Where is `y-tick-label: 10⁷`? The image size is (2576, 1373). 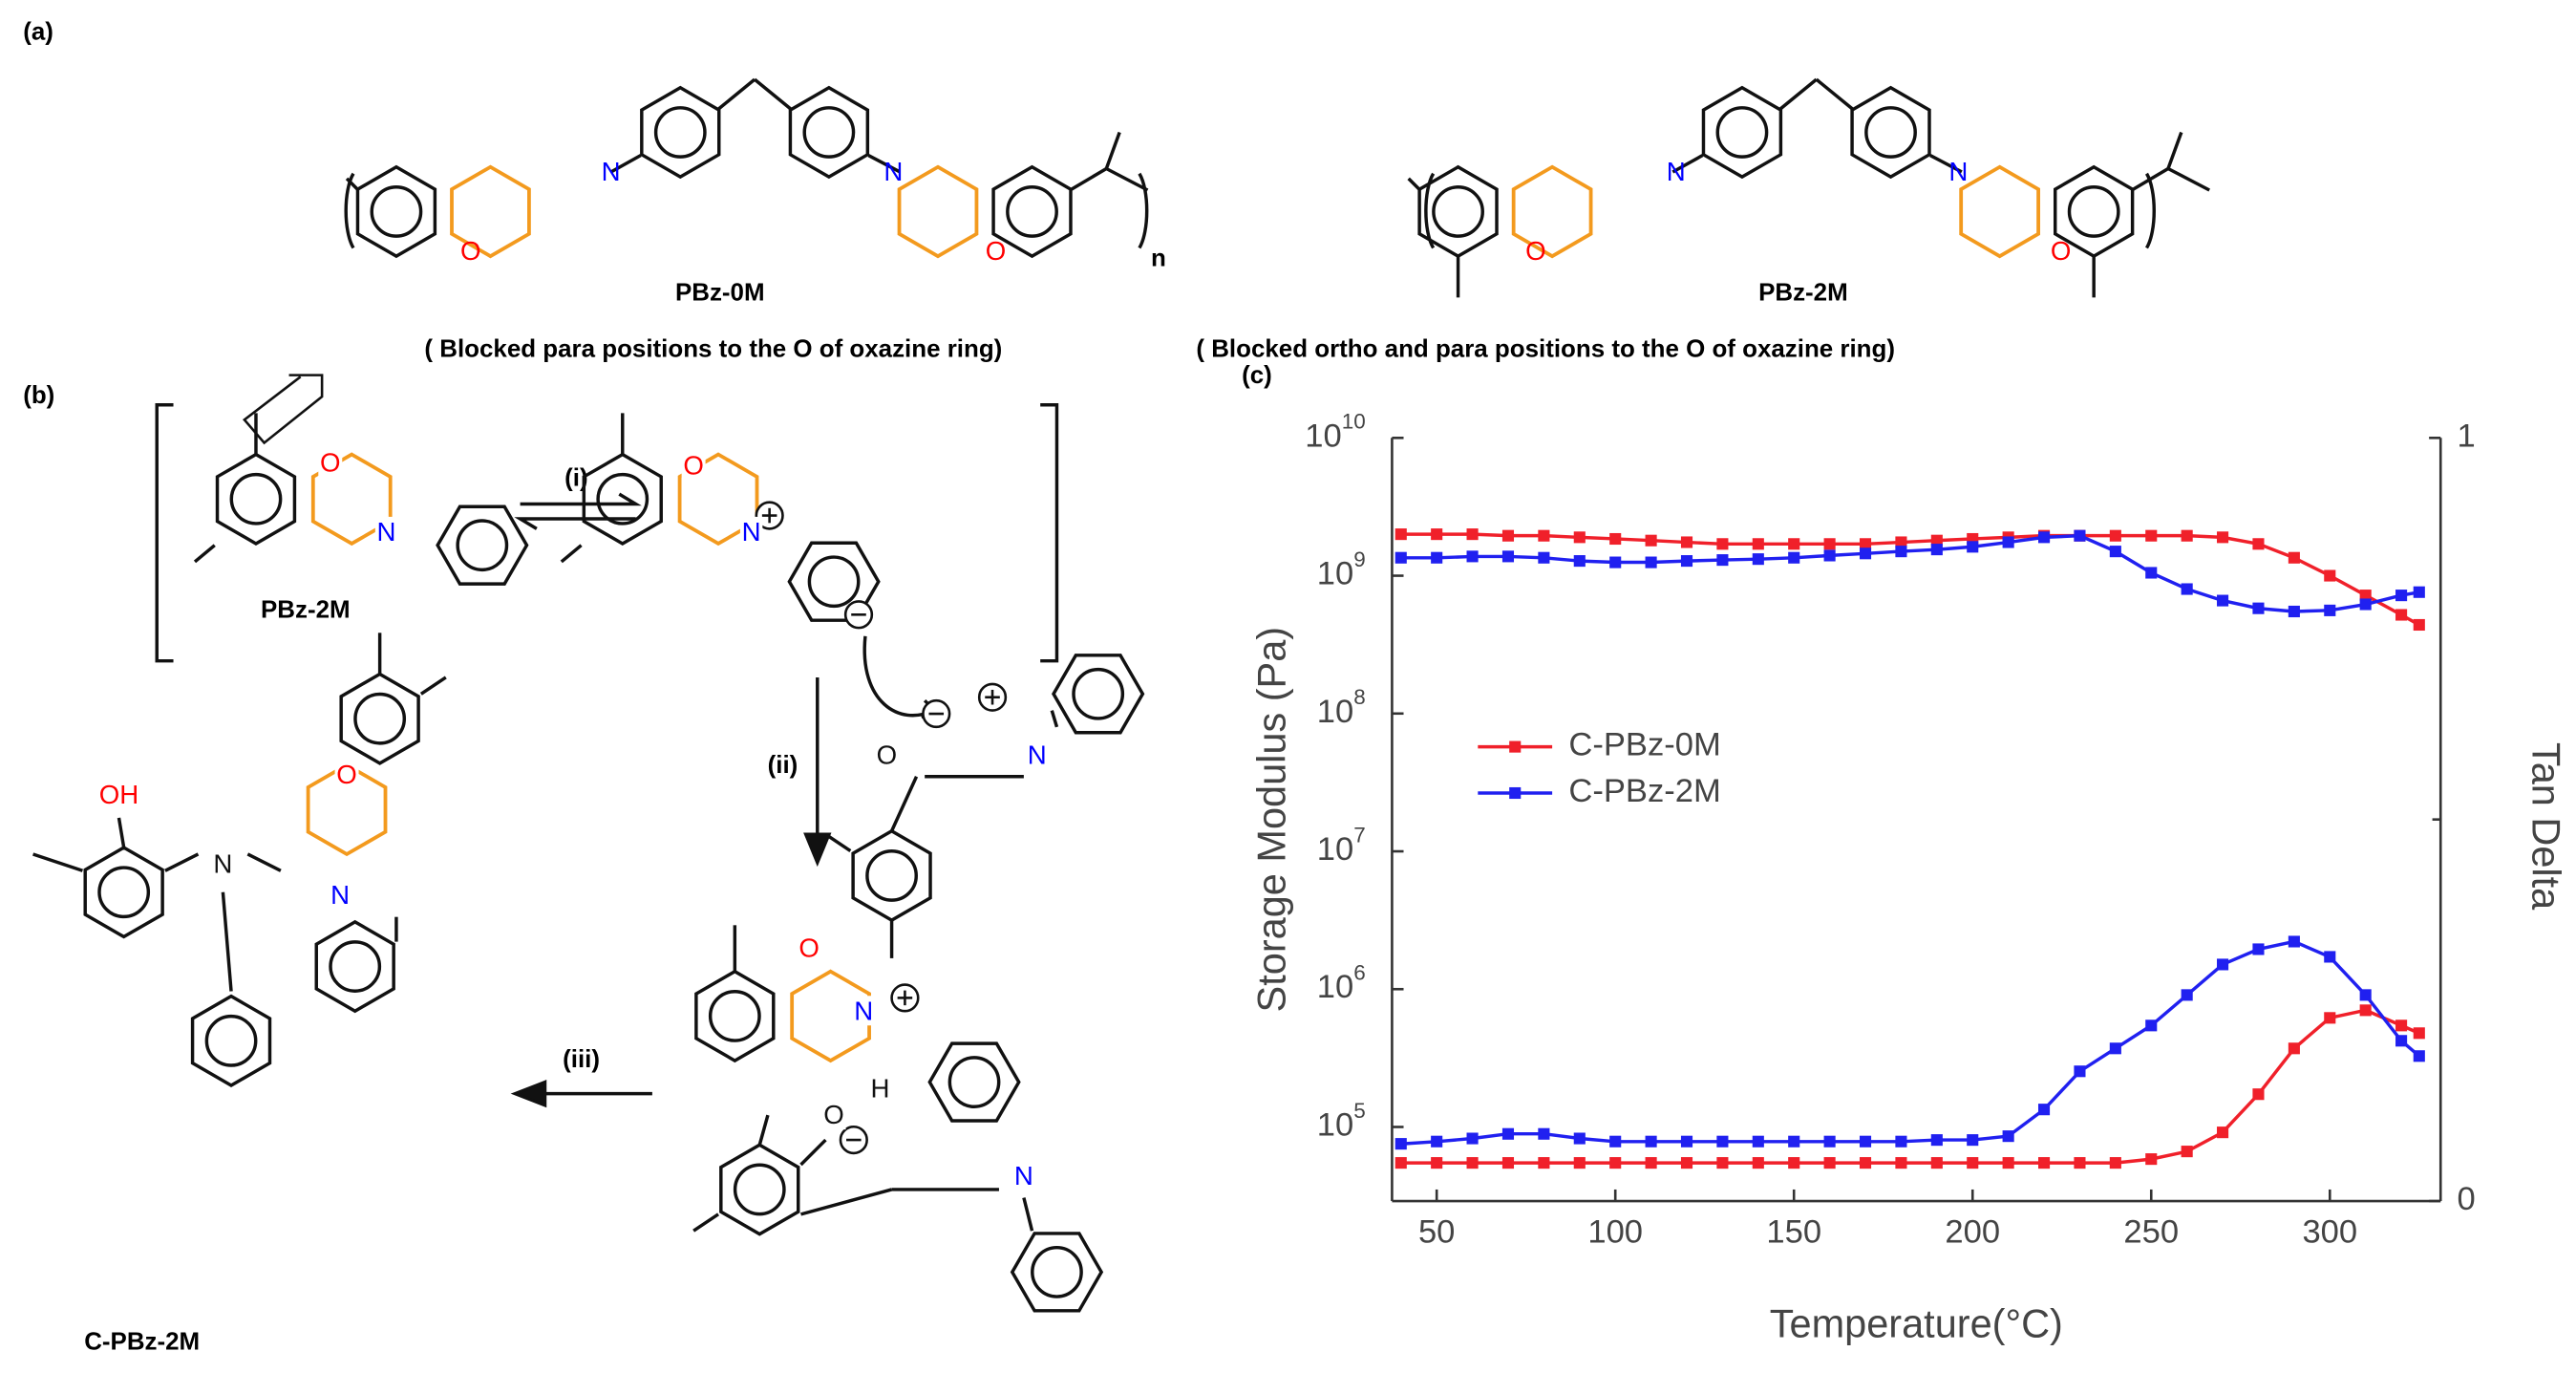 y-tick-label: 10⁷ is located at coordinates (1341, 845).